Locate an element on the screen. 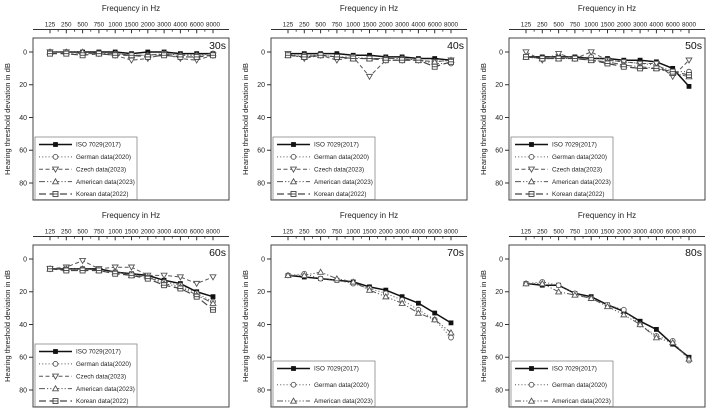 The image size is (713, 414). y-axis-title: Hearing threshold deviation in dB is located at coordinates (7, 119).